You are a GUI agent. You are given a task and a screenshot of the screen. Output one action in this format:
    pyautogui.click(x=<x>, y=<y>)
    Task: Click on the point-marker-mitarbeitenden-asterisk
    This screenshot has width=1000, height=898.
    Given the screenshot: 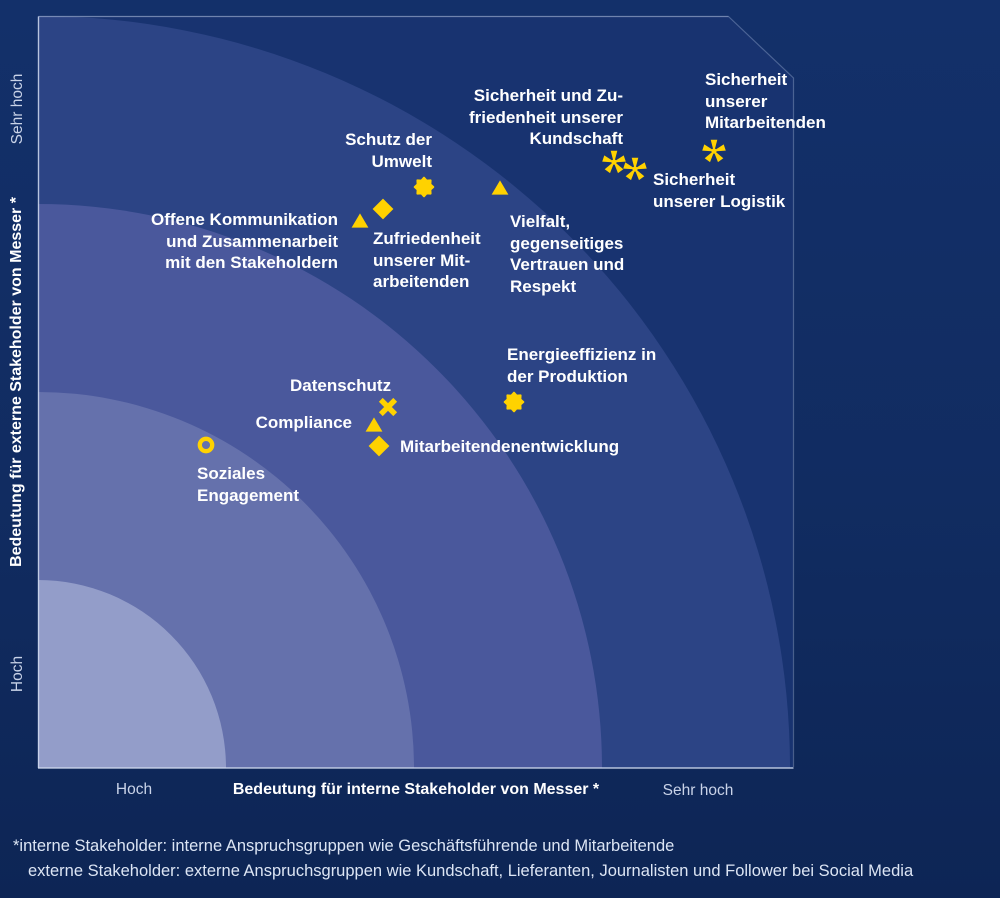 What is the action you would take?
    pyautogui.click(x=713, y=151)
    